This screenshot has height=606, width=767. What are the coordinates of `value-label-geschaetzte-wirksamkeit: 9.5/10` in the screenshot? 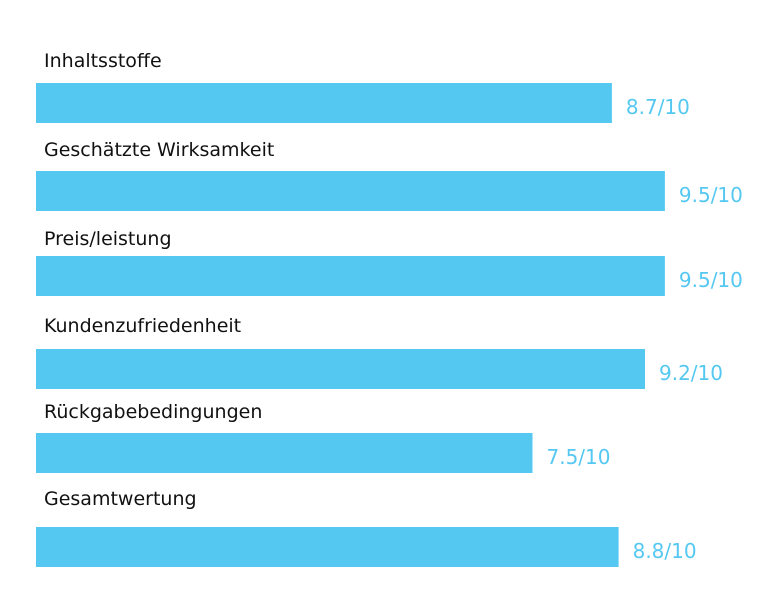 It's located at (711, 195).